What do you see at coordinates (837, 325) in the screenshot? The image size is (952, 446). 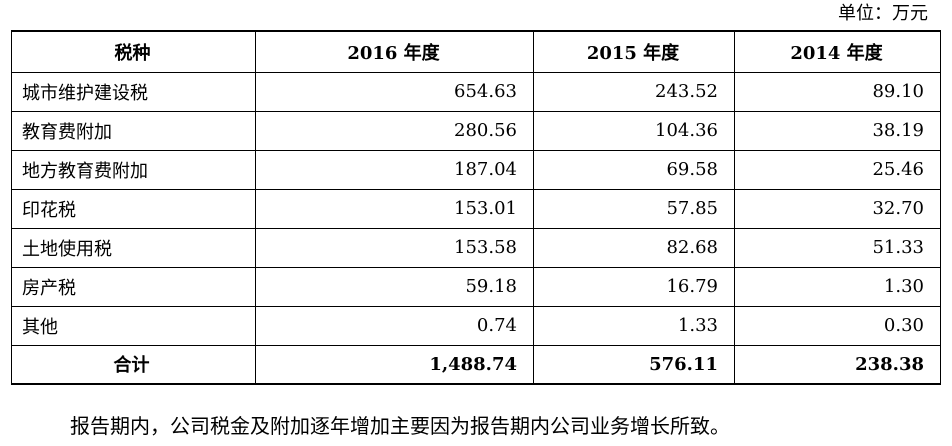 I see `cell-2014: 0.30` at bounding box center [837, 325].